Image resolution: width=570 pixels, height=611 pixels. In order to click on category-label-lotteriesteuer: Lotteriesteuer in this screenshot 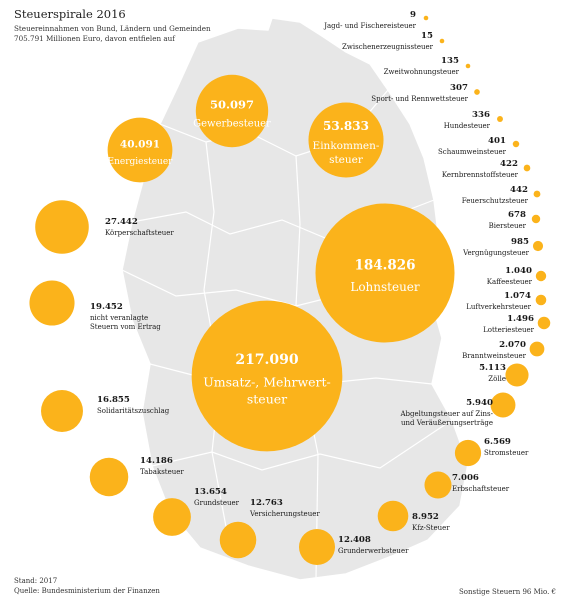, I will do `click(509, 330)`.